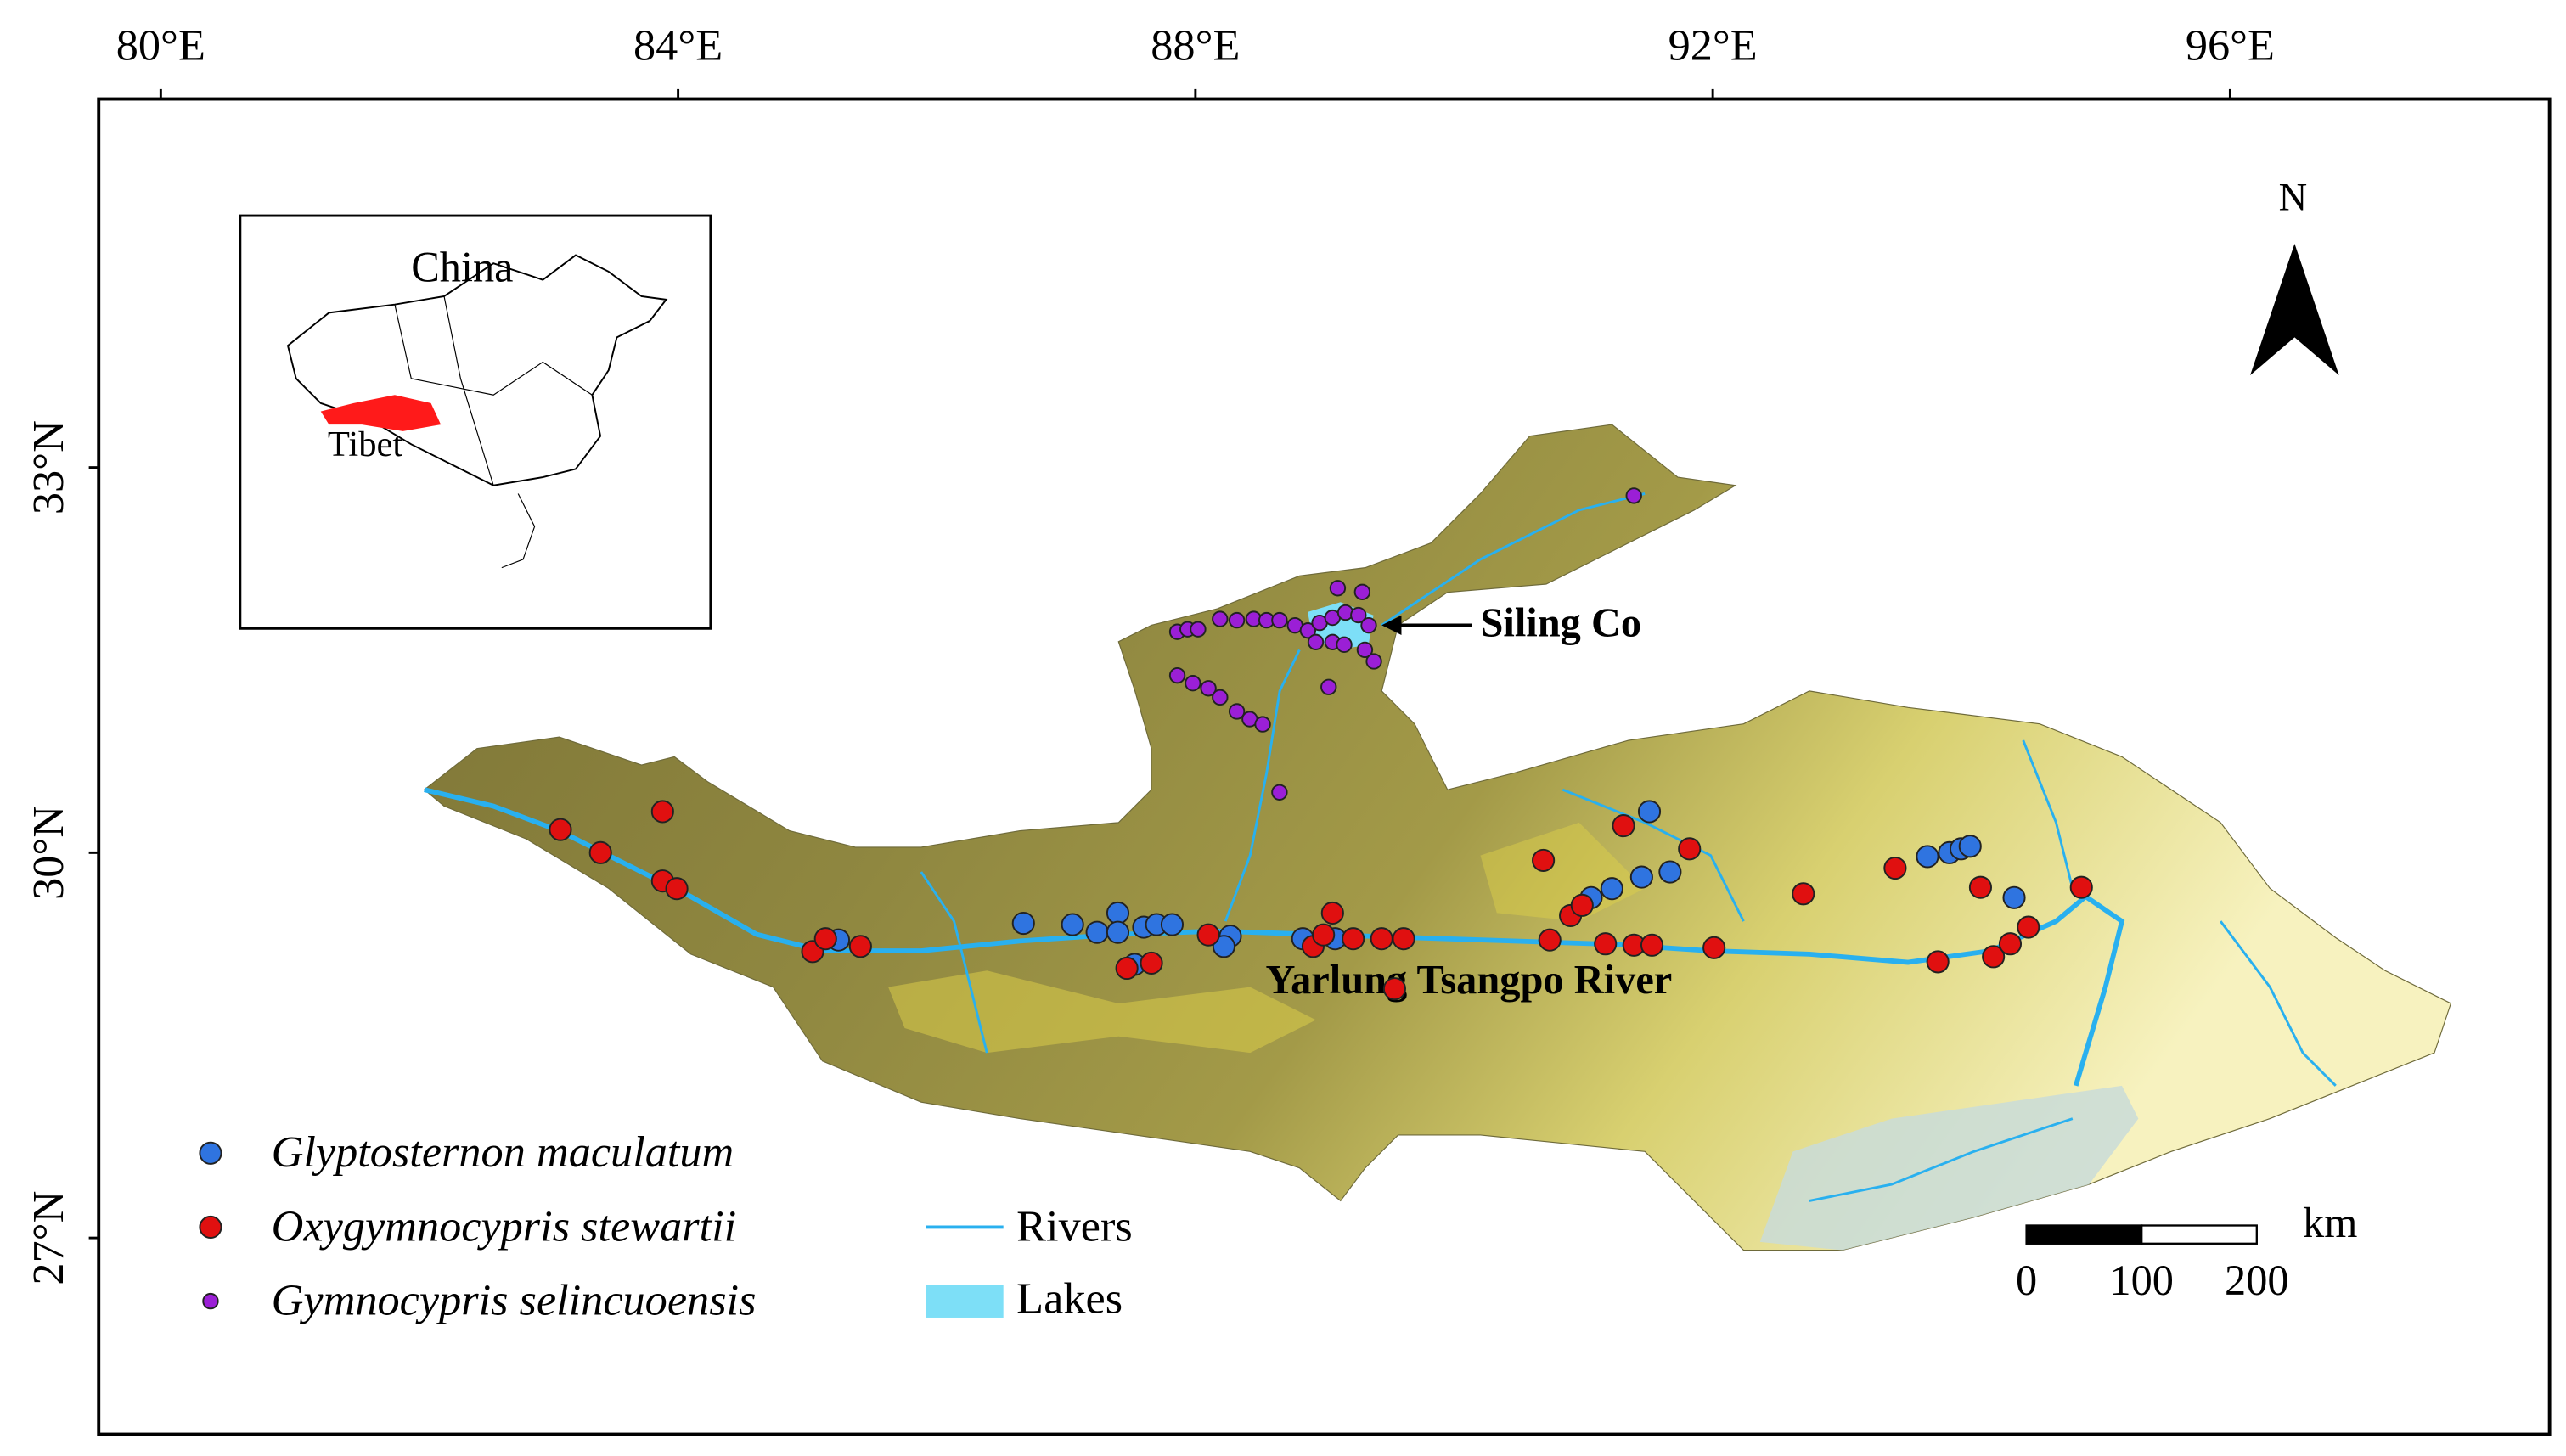 This screenshot has height=1456, width=2566. What do you see at coordinates (2230, 45) in the screenshot?
I see `x-tick-label: 96°E` at bounding box center [2230, 45].